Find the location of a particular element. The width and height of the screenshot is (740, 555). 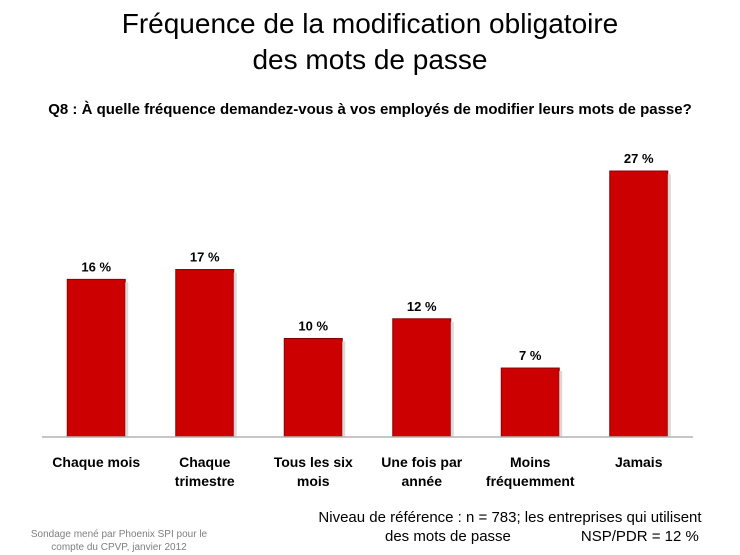

category-label-3-1: année is located at coordinates (422, 481).